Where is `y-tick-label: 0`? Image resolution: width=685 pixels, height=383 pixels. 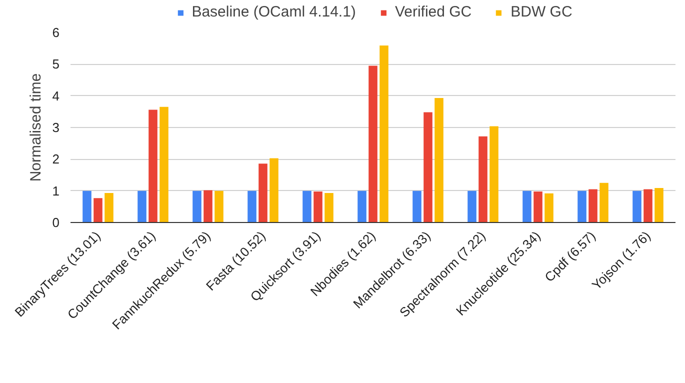 y-tick-label: 0 is located at coordinates (56, 222).